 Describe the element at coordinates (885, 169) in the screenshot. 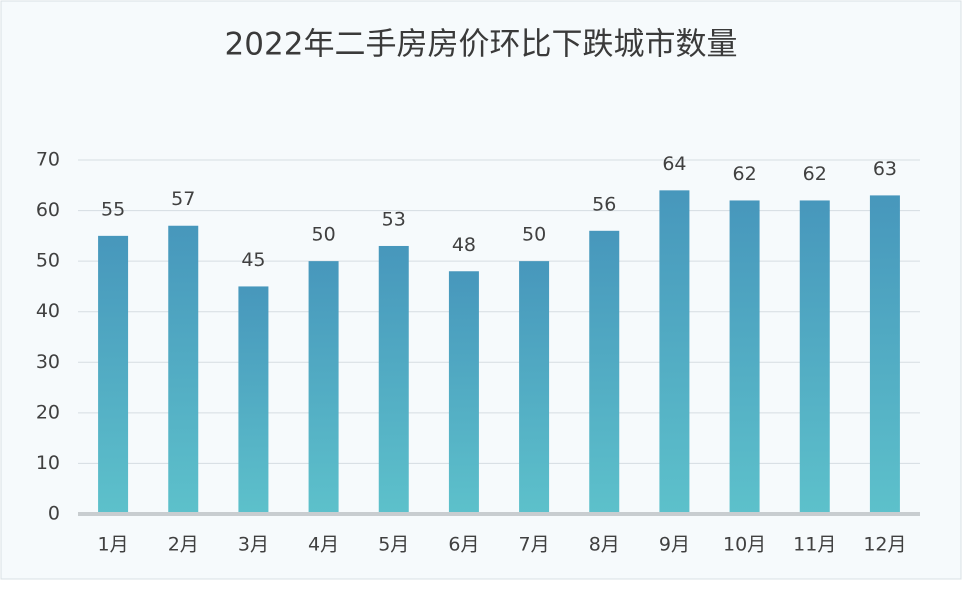

I see `data-label: 63` at that location.